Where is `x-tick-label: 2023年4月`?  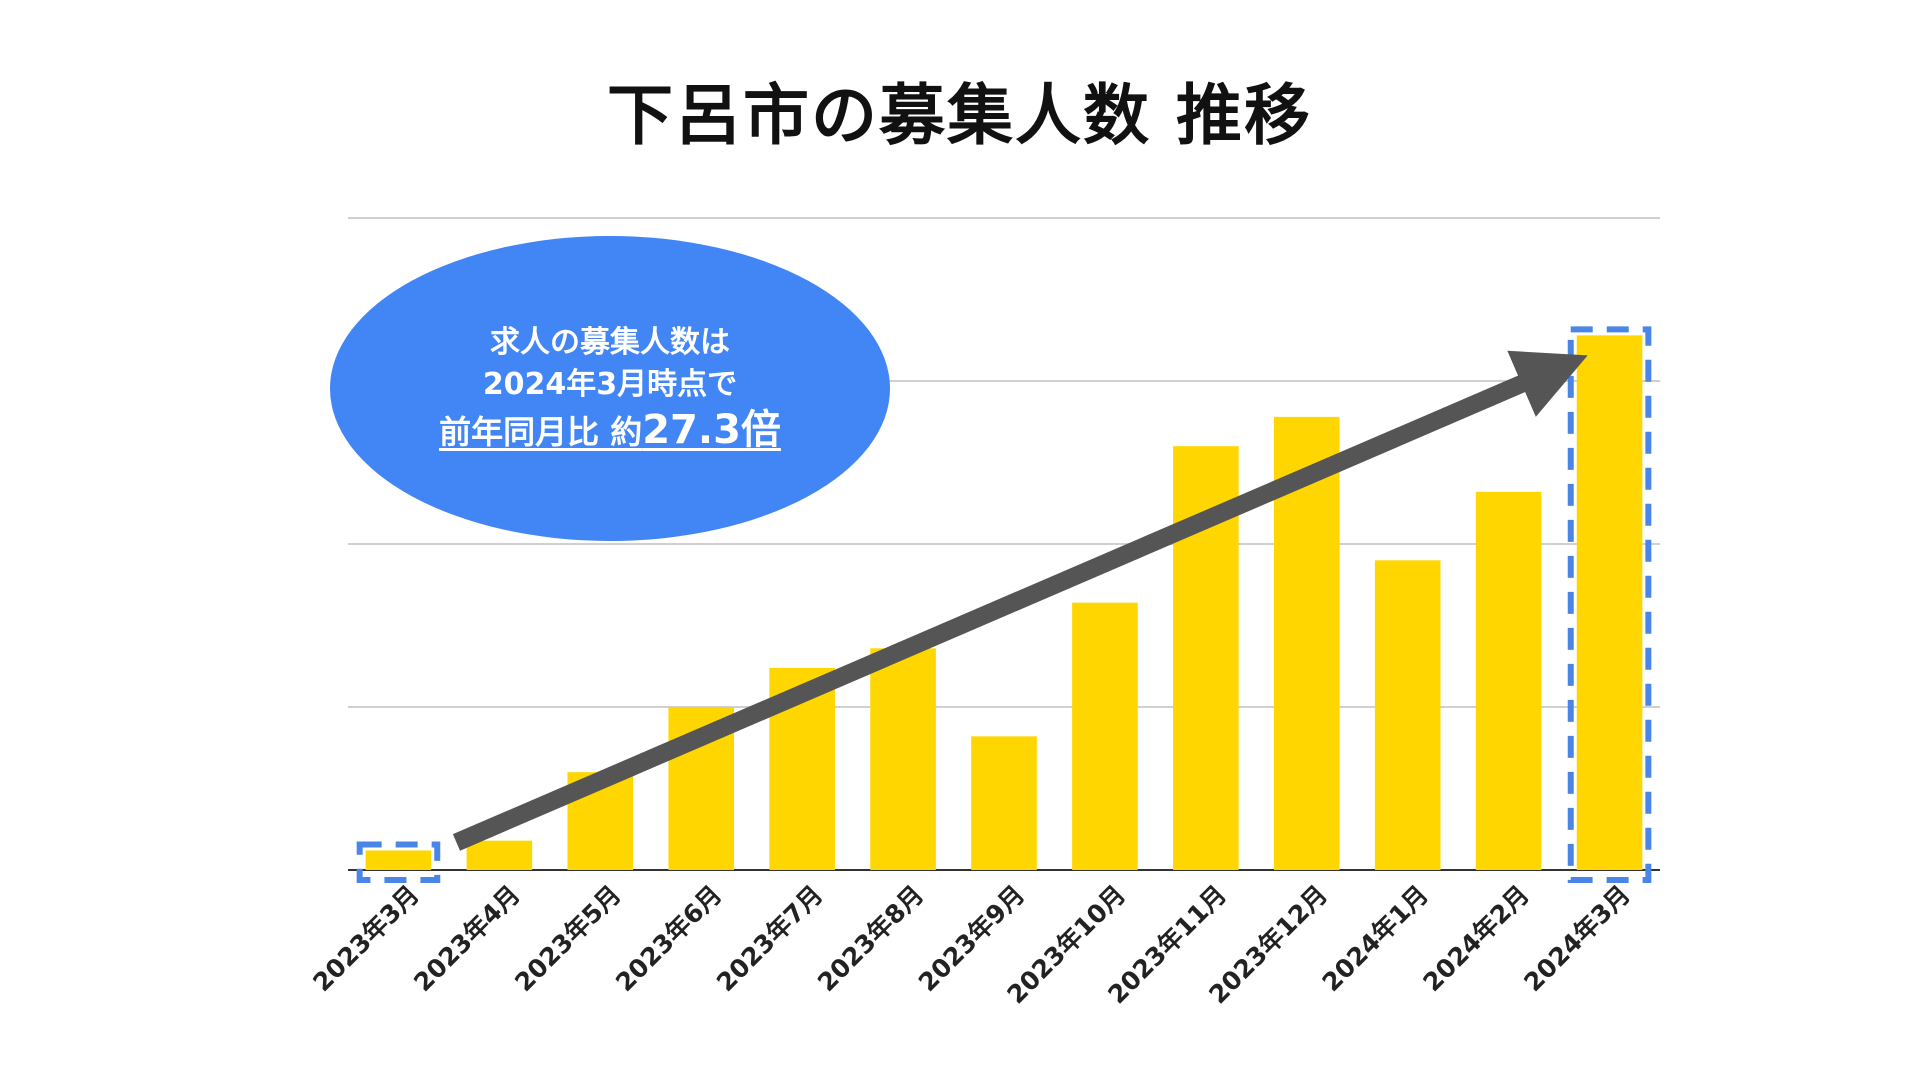
x-tick-label: 2023年4月 is located at coordinates (466, 938).